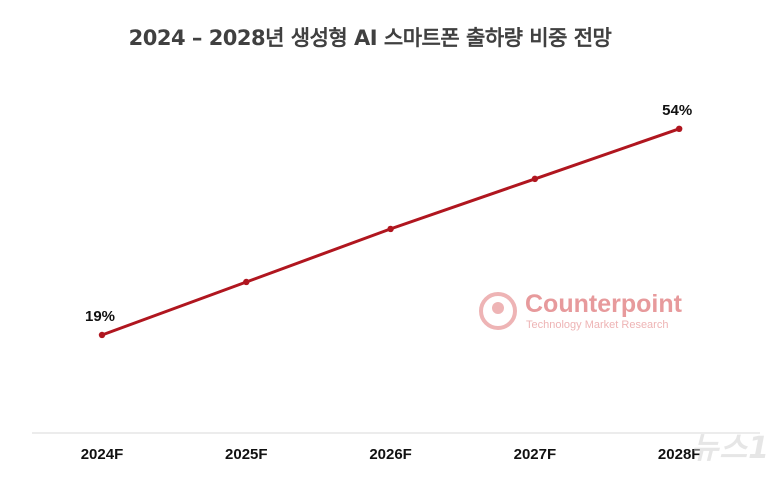  I want to click on x-tick-label: 2024F, so click(102, 454).